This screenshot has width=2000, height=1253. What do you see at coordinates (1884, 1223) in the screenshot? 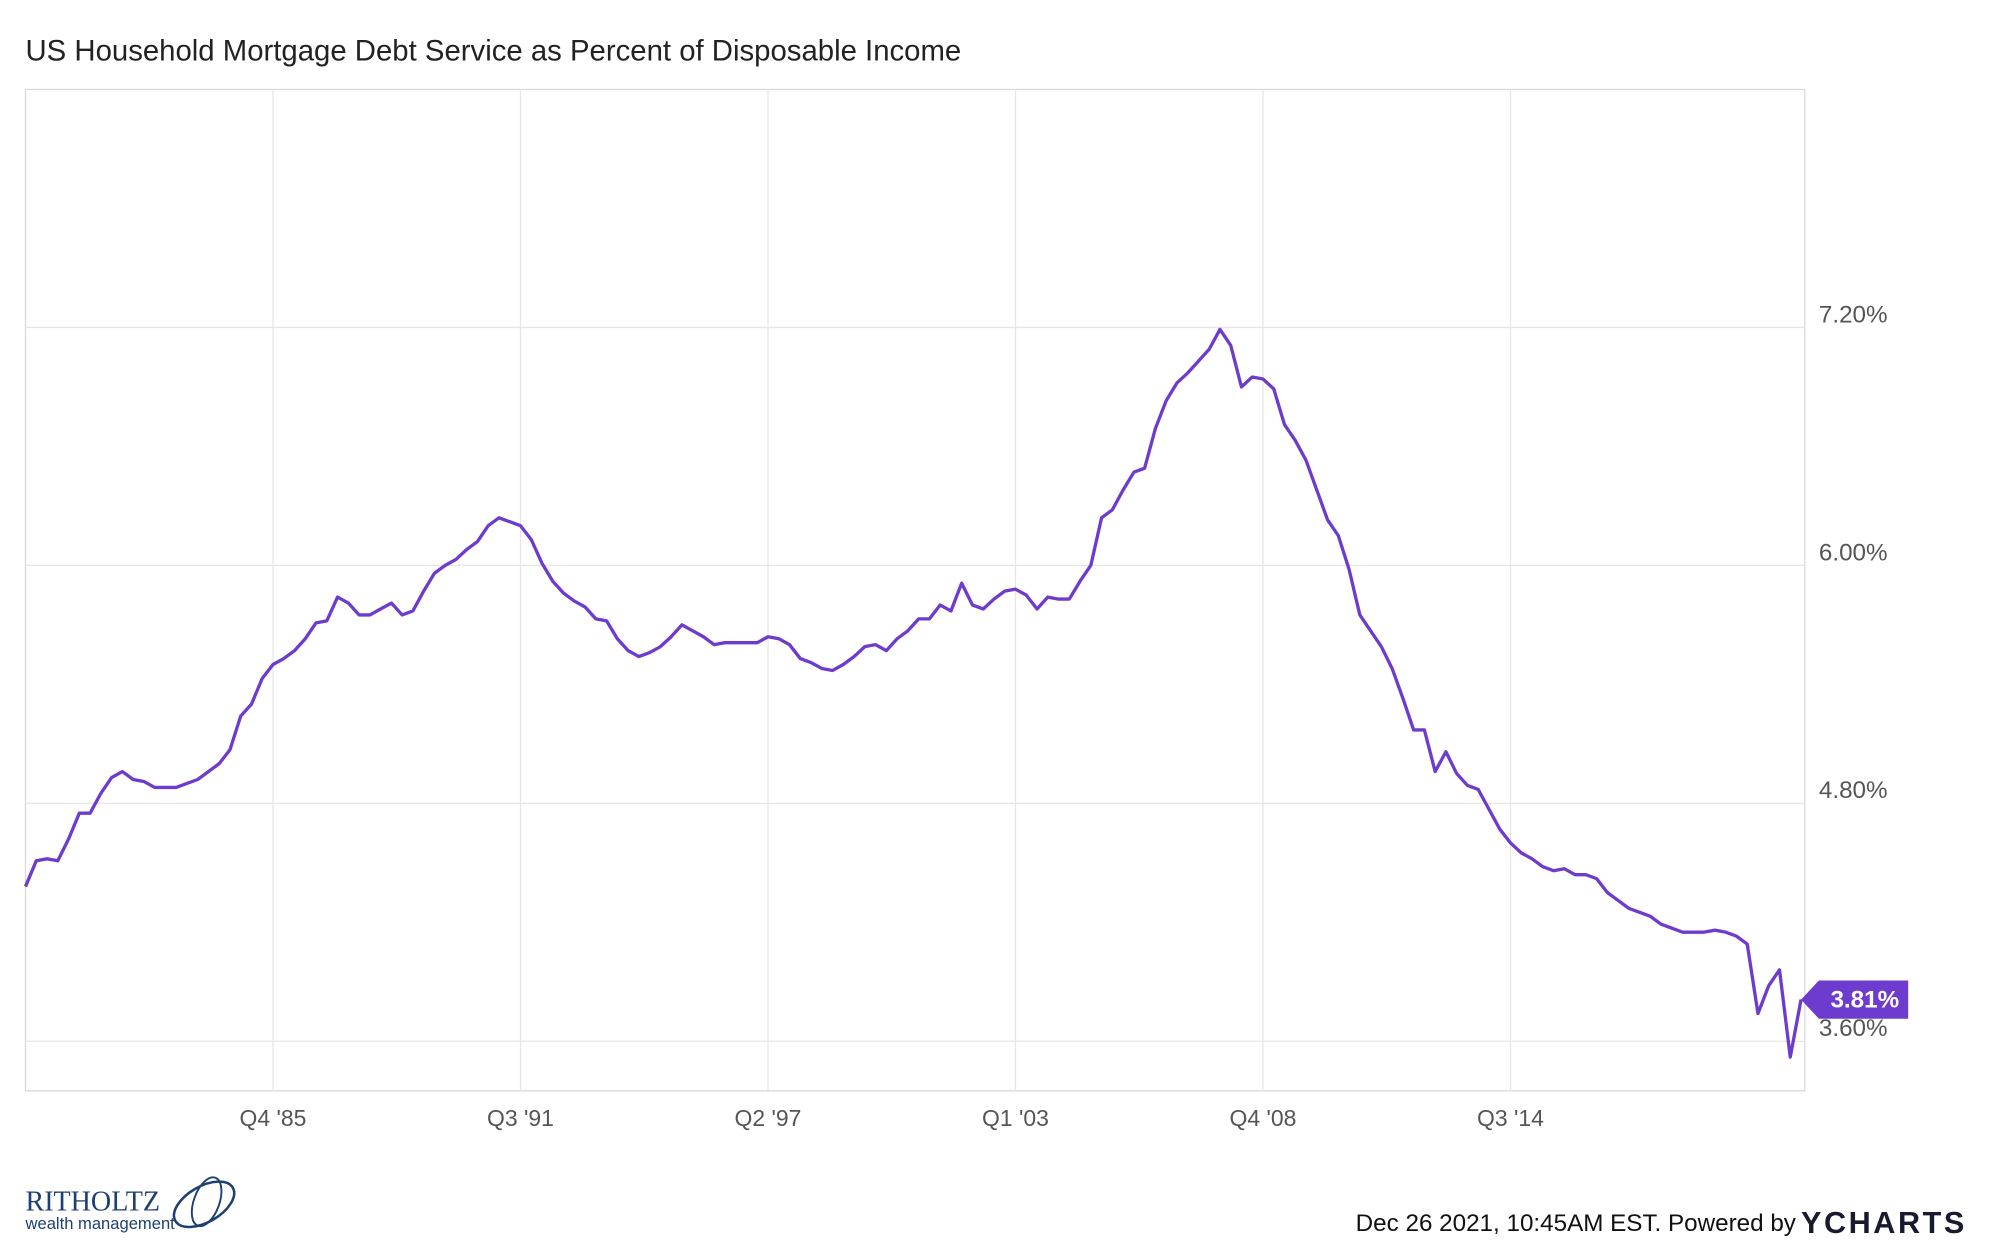
I see `brand: YCHARTS` at bounding box center [1884, 1223].